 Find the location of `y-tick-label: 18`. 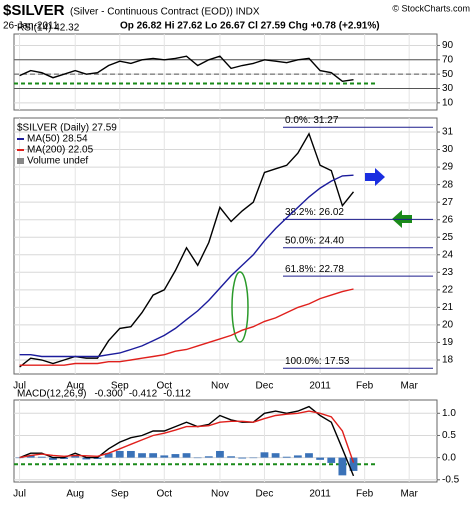

y-tick-label: 18 is located at coordinates (448, 360).